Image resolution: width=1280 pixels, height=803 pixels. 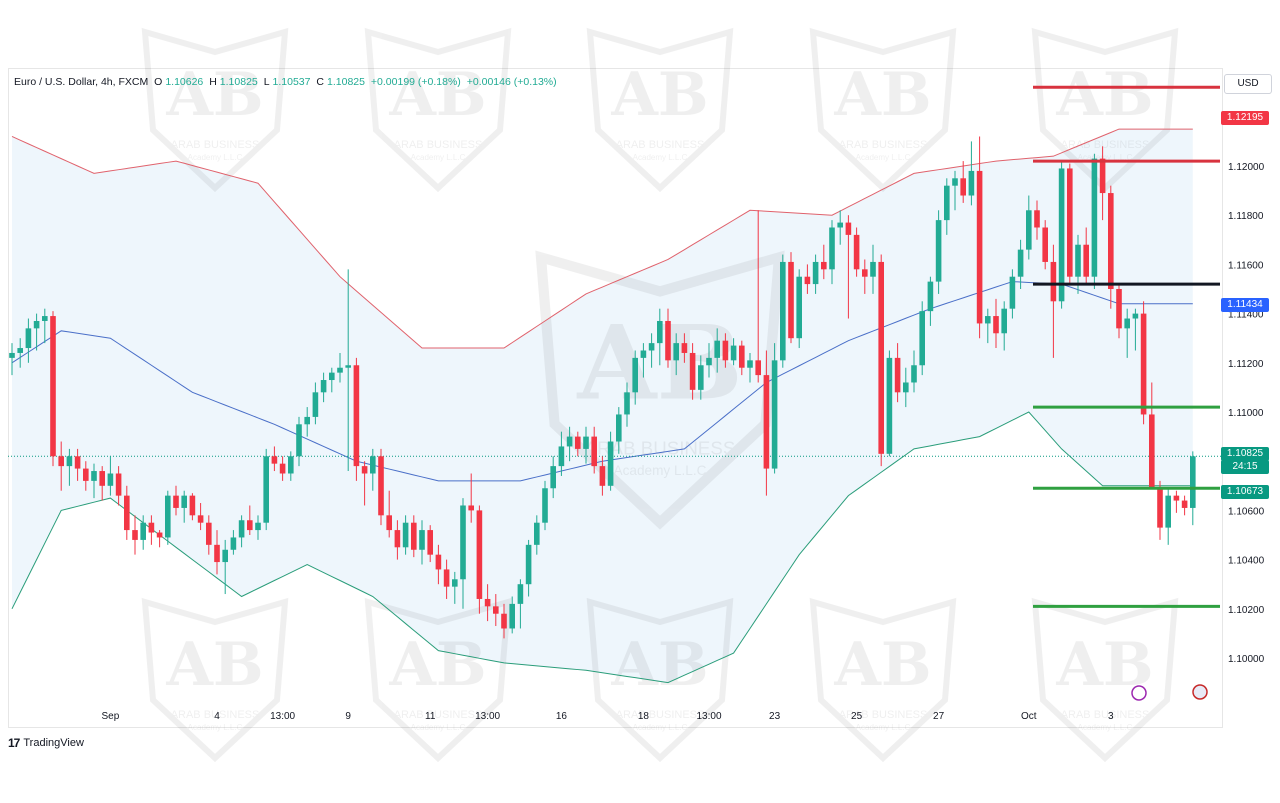 I want to click on x-tick-label: Sep, so click(x=111, y=716).